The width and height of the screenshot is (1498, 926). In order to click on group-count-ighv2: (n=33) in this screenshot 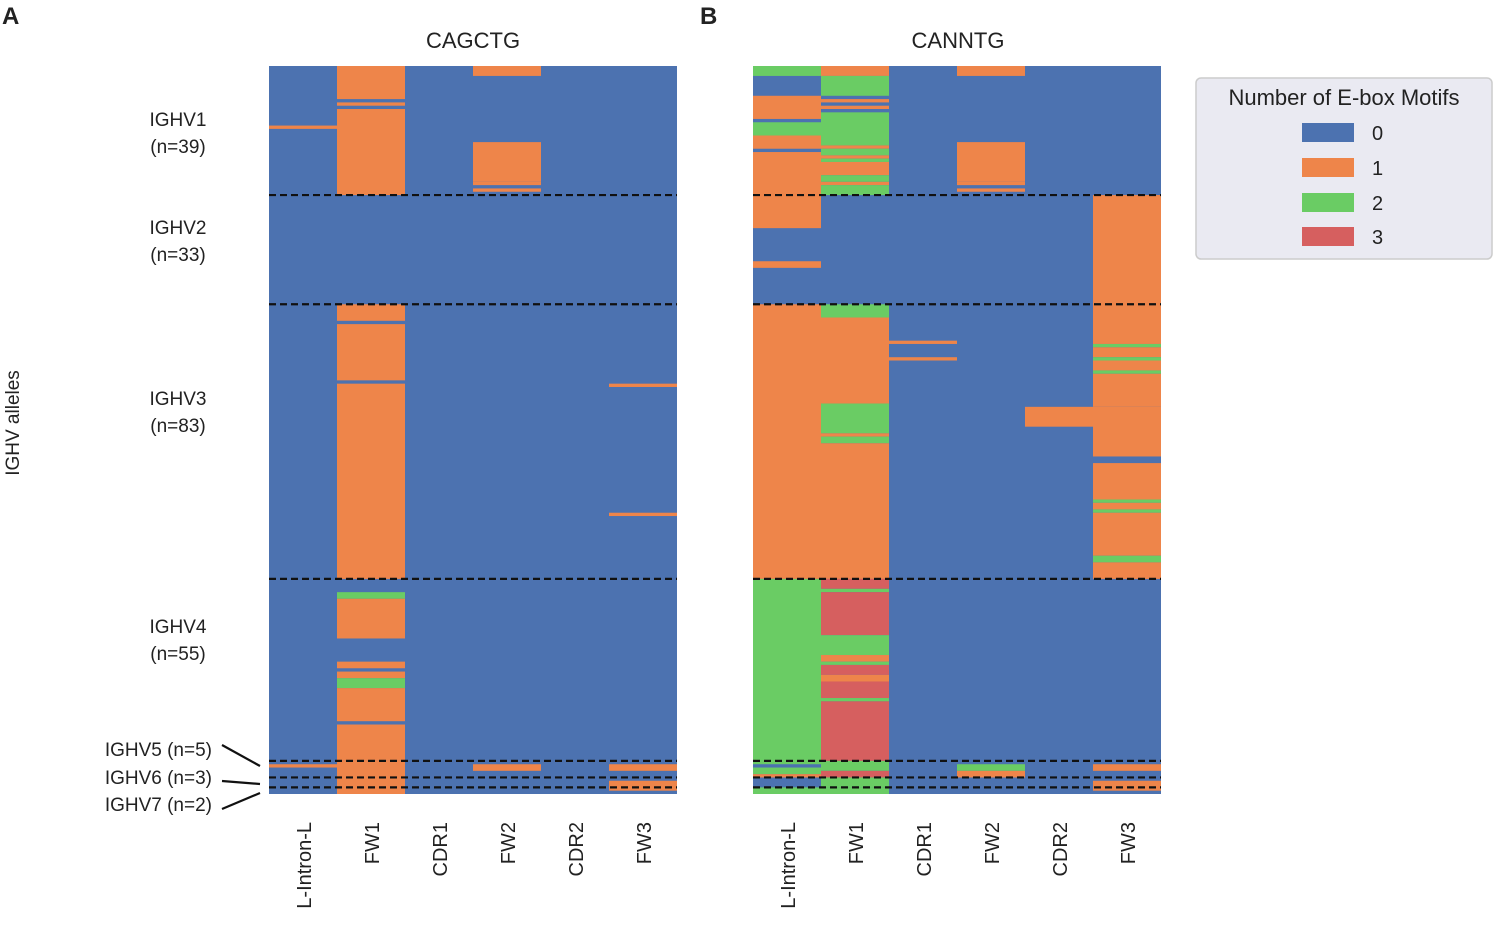, I will do `click(177, 255)`.